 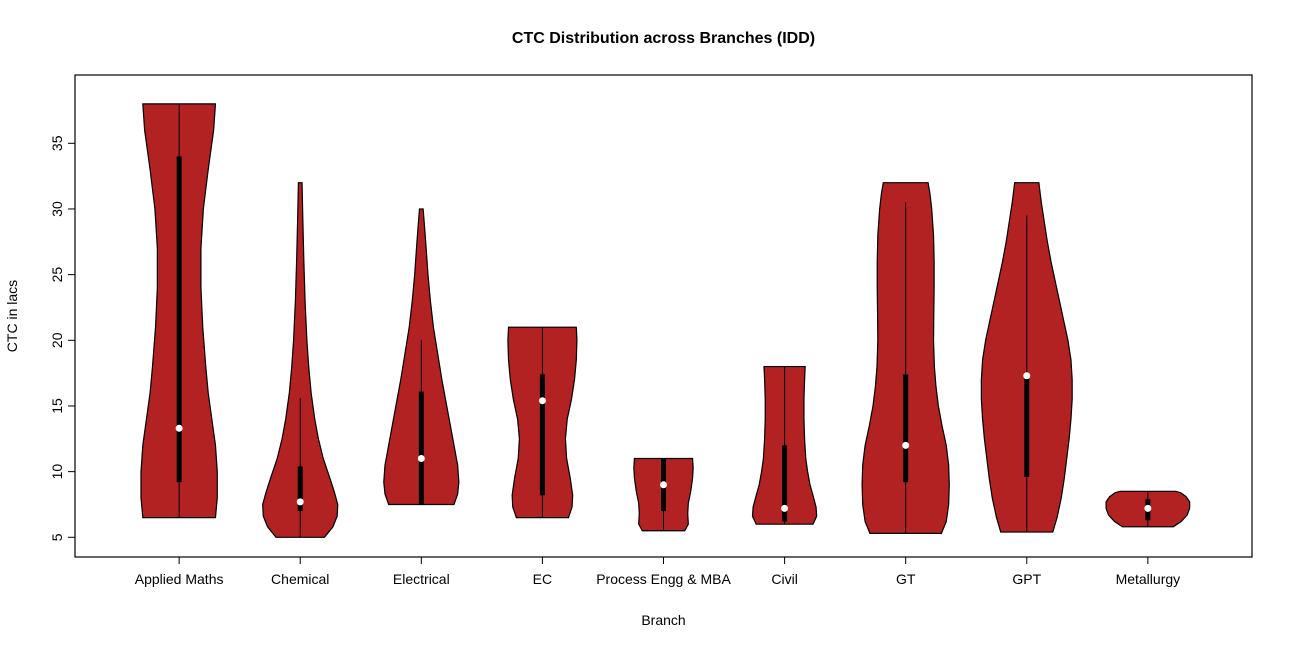 What do you see at coordinates (785, 508) in the screenshot?
I see `median-dot-civil` at bounding box center [785, 508].